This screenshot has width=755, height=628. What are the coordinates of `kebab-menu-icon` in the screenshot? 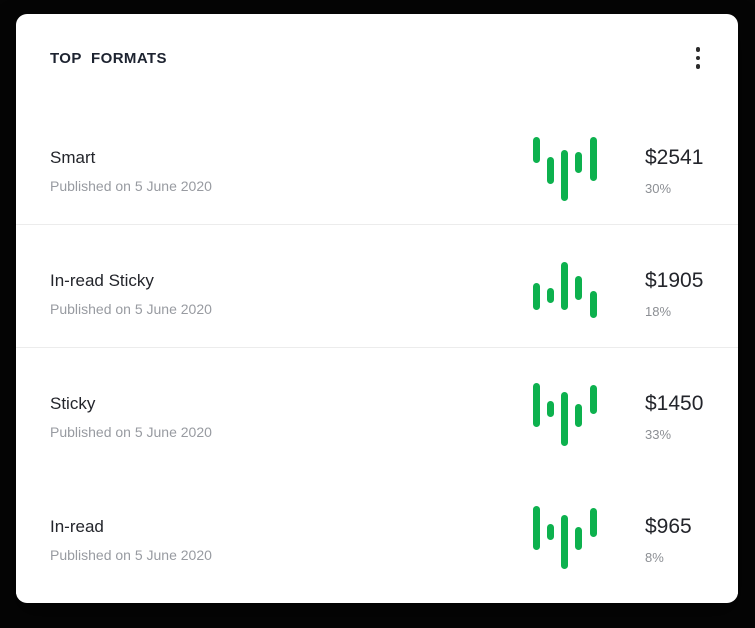 It's located at (698, 58).